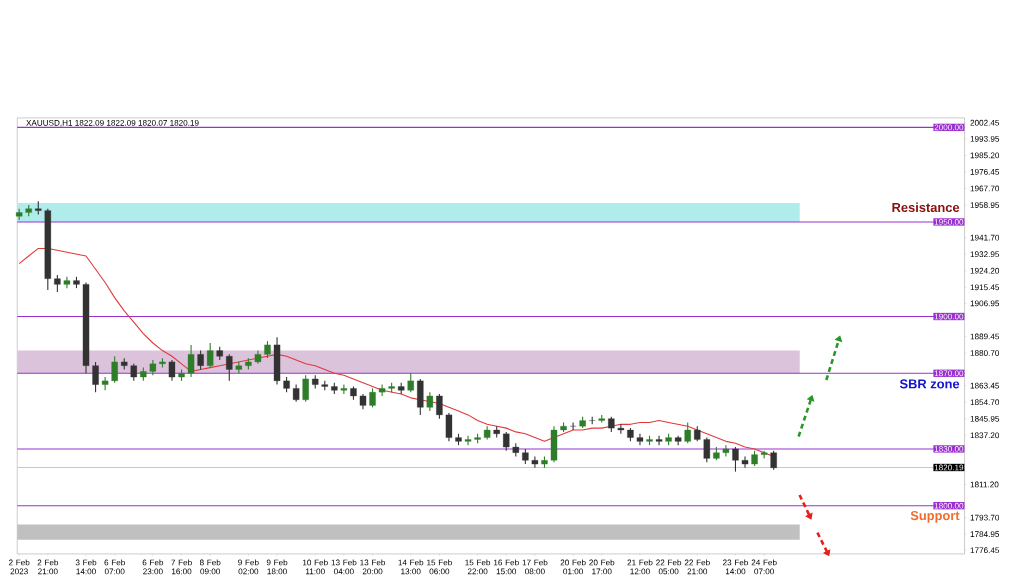 The width and height of the screenshot is (1024, 582). I want to click on y-tick-label: 1932.95, so click(985, 254).